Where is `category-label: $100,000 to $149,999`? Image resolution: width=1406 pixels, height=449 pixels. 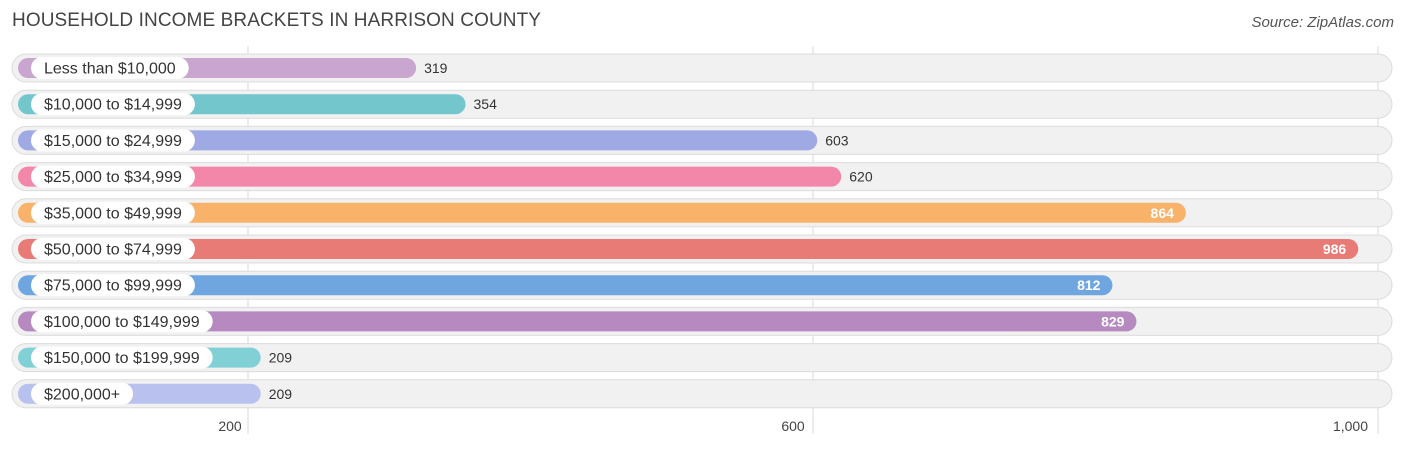
category-label: $100,000 to $149,999 is located at coordinates (122, 322).